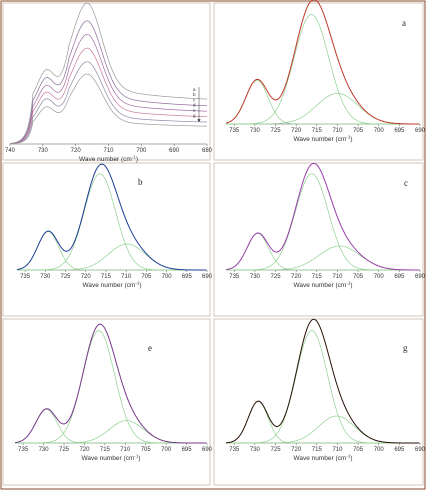 Image resolution: width=426 pixels, height=490 pixels. I want to click on stack-arrow-head, so click(199, 121).